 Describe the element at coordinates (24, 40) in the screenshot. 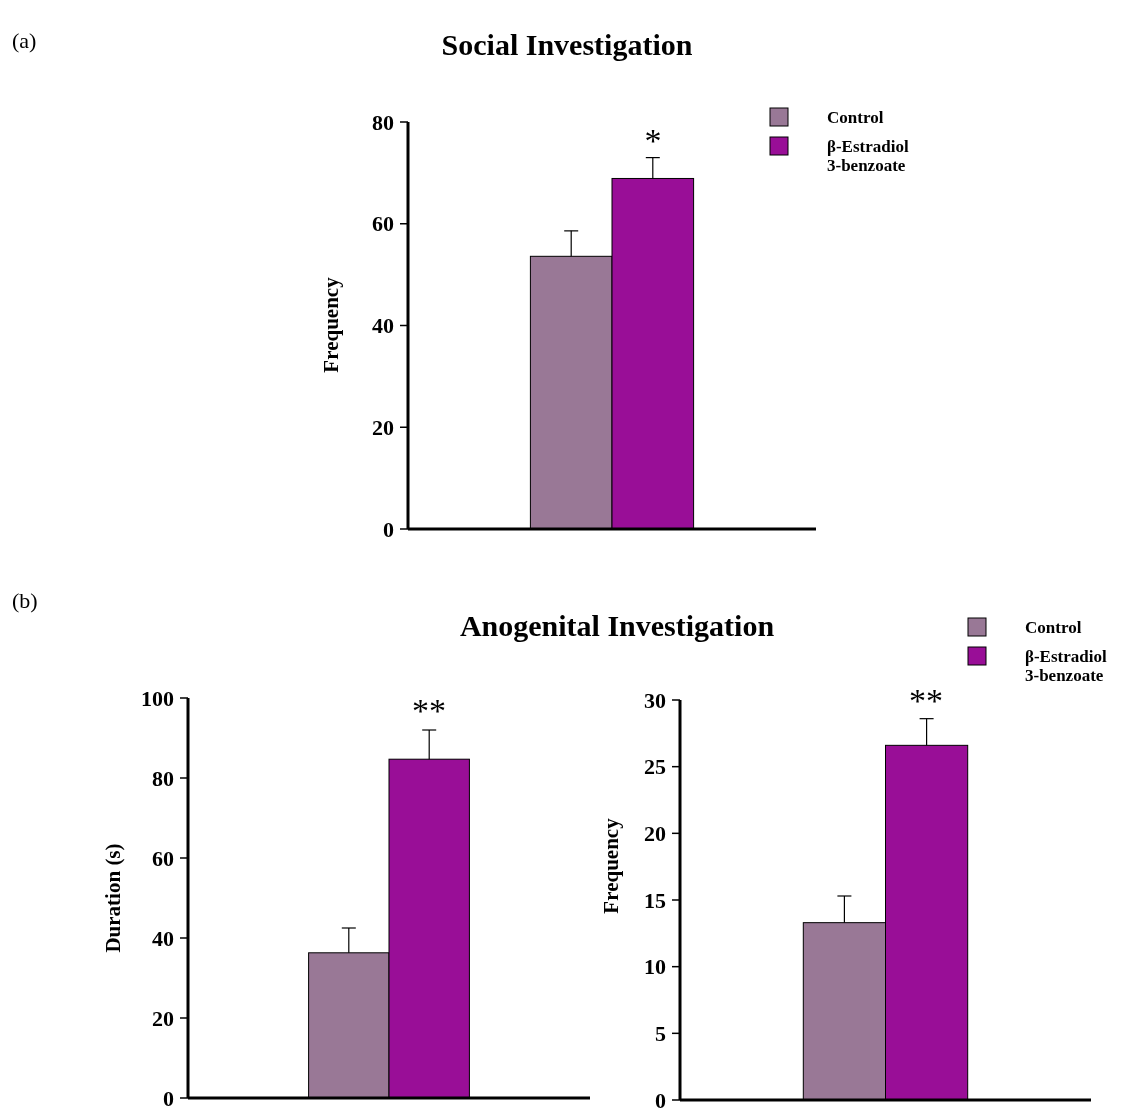

I see `text: (a)` at that location.